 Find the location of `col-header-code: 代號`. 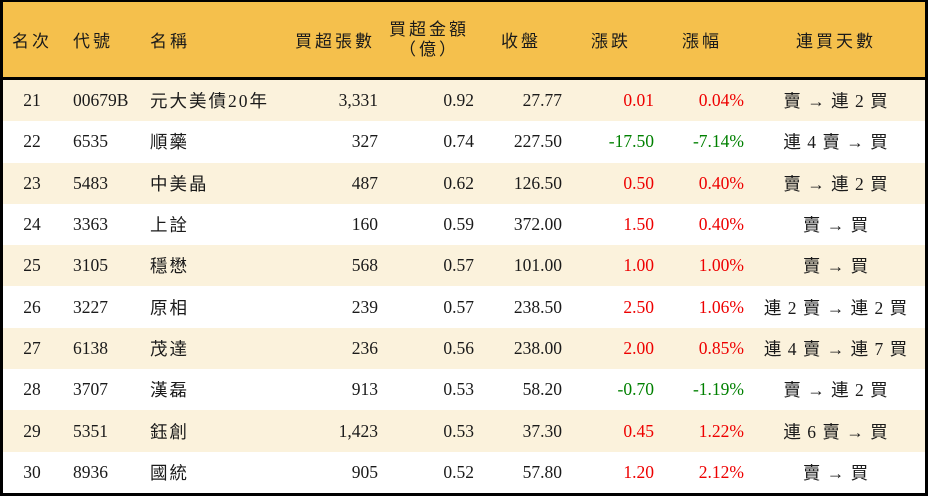

col-header-code: 代號 is located at coordinates (103, 41).